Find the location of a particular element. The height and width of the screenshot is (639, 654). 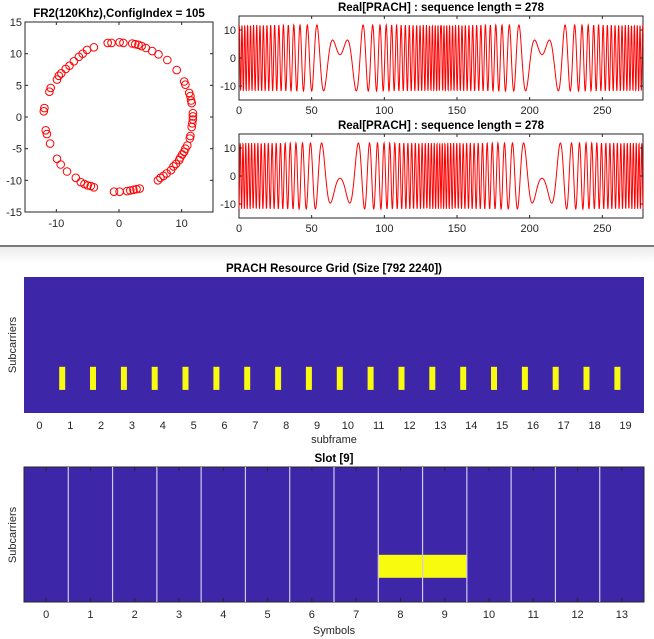

resource-grid-xtick-label: 6 is located at coordinates (224, 426).